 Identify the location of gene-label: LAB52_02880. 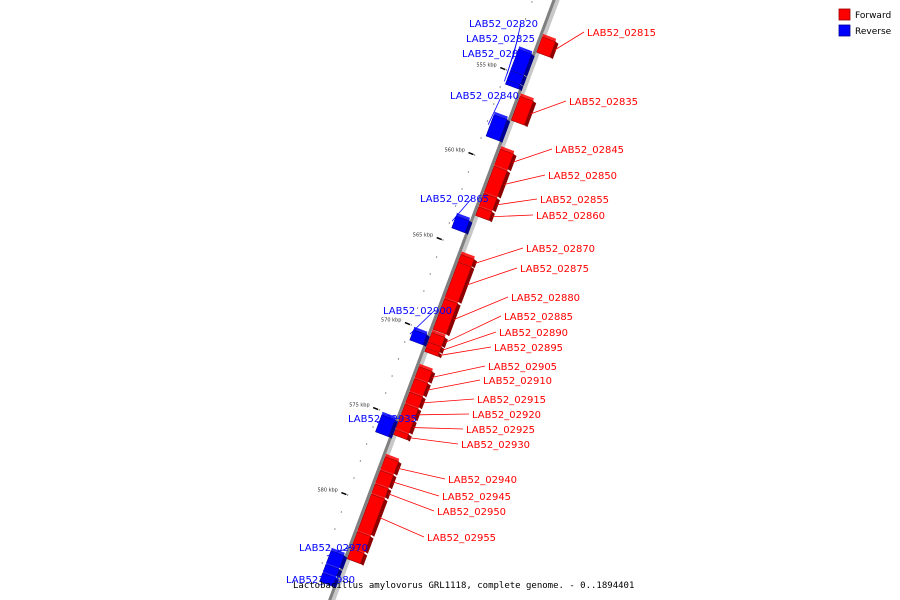
(545, 298).